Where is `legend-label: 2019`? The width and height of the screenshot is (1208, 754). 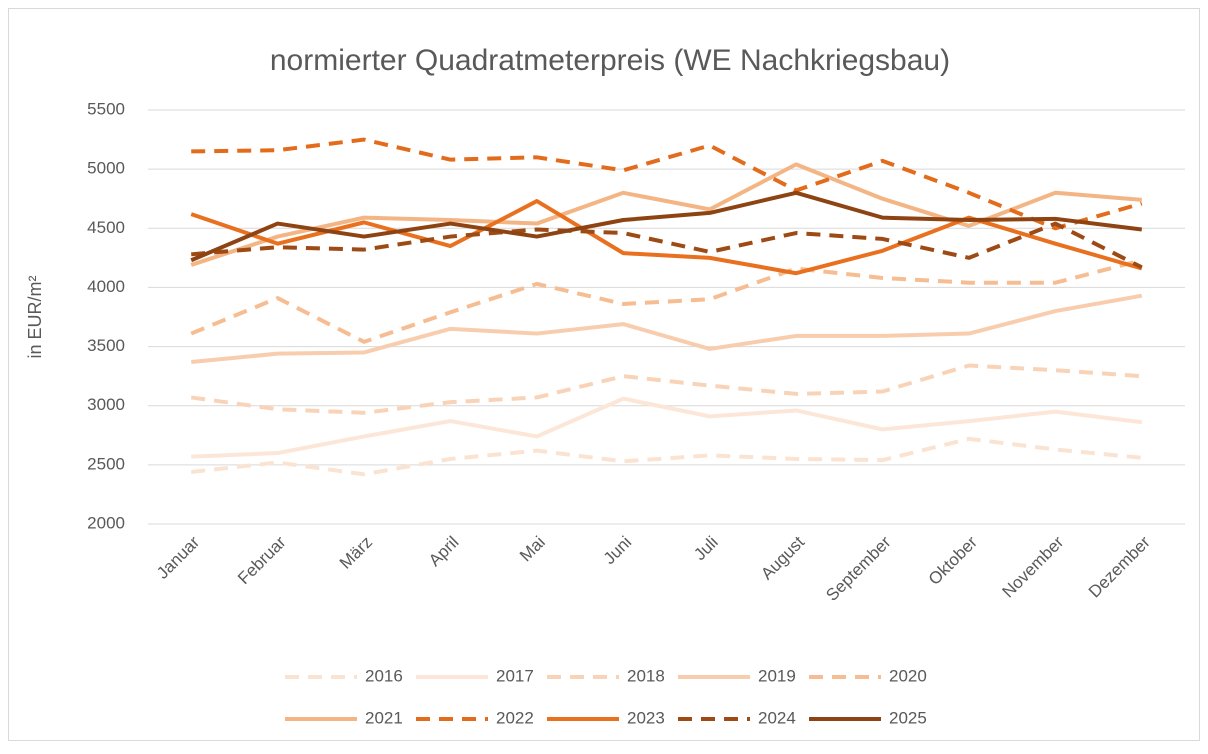 legend-label: 2019 is located at coordinates (777, 675).